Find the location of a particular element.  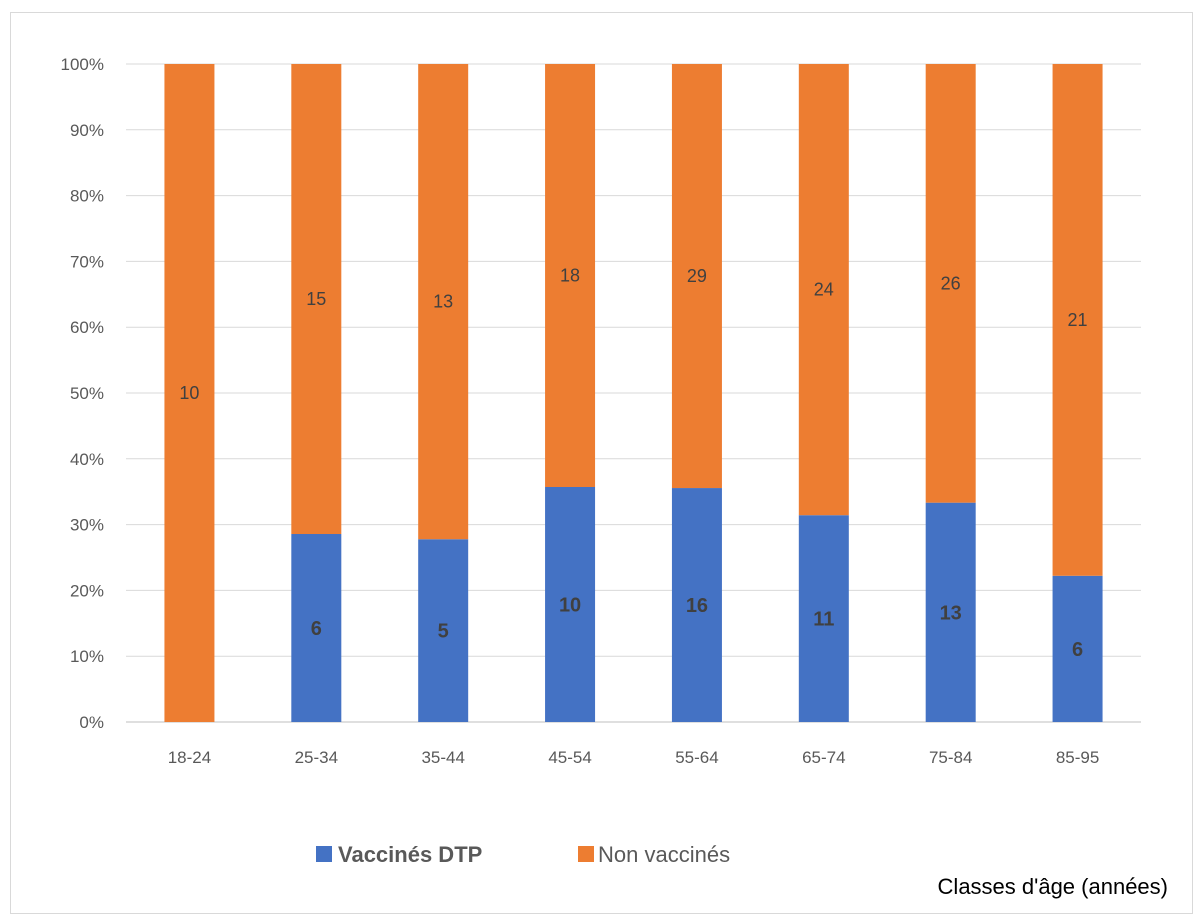

data-label-non-vaccines: 18 is located at coordinates (570, 276).